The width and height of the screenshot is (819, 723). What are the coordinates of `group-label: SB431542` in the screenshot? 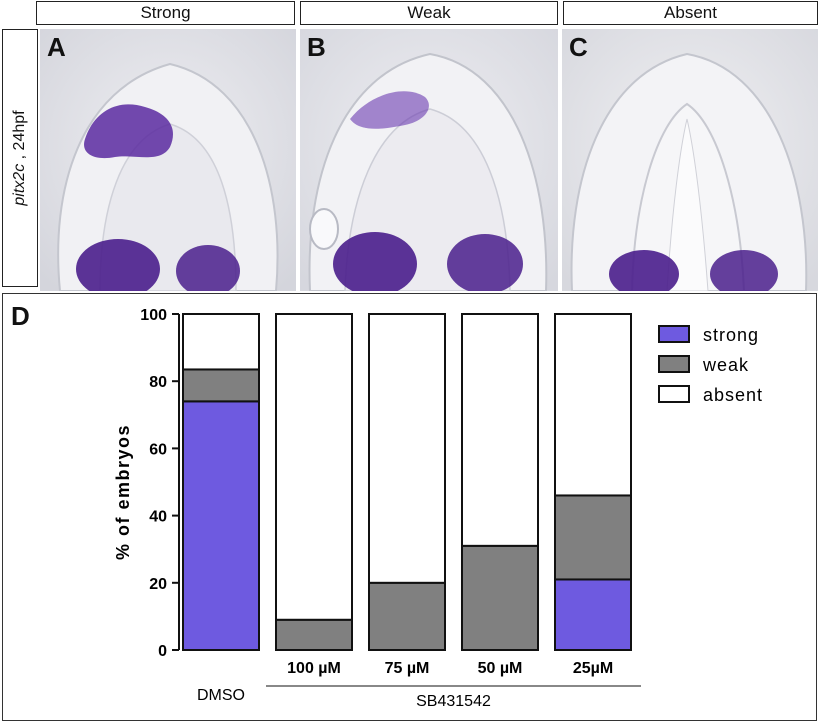 It's located at (453, 701).